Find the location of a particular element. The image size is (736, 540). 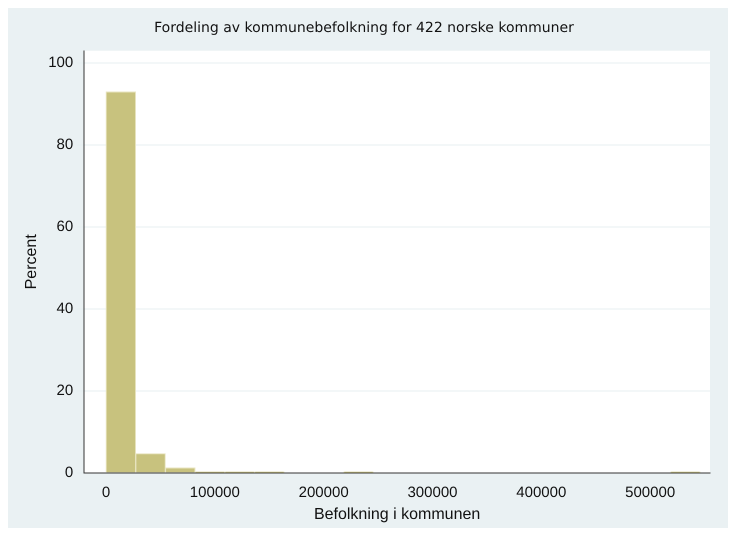

x-tick-label: 0 is located at coordinates (106, 492).